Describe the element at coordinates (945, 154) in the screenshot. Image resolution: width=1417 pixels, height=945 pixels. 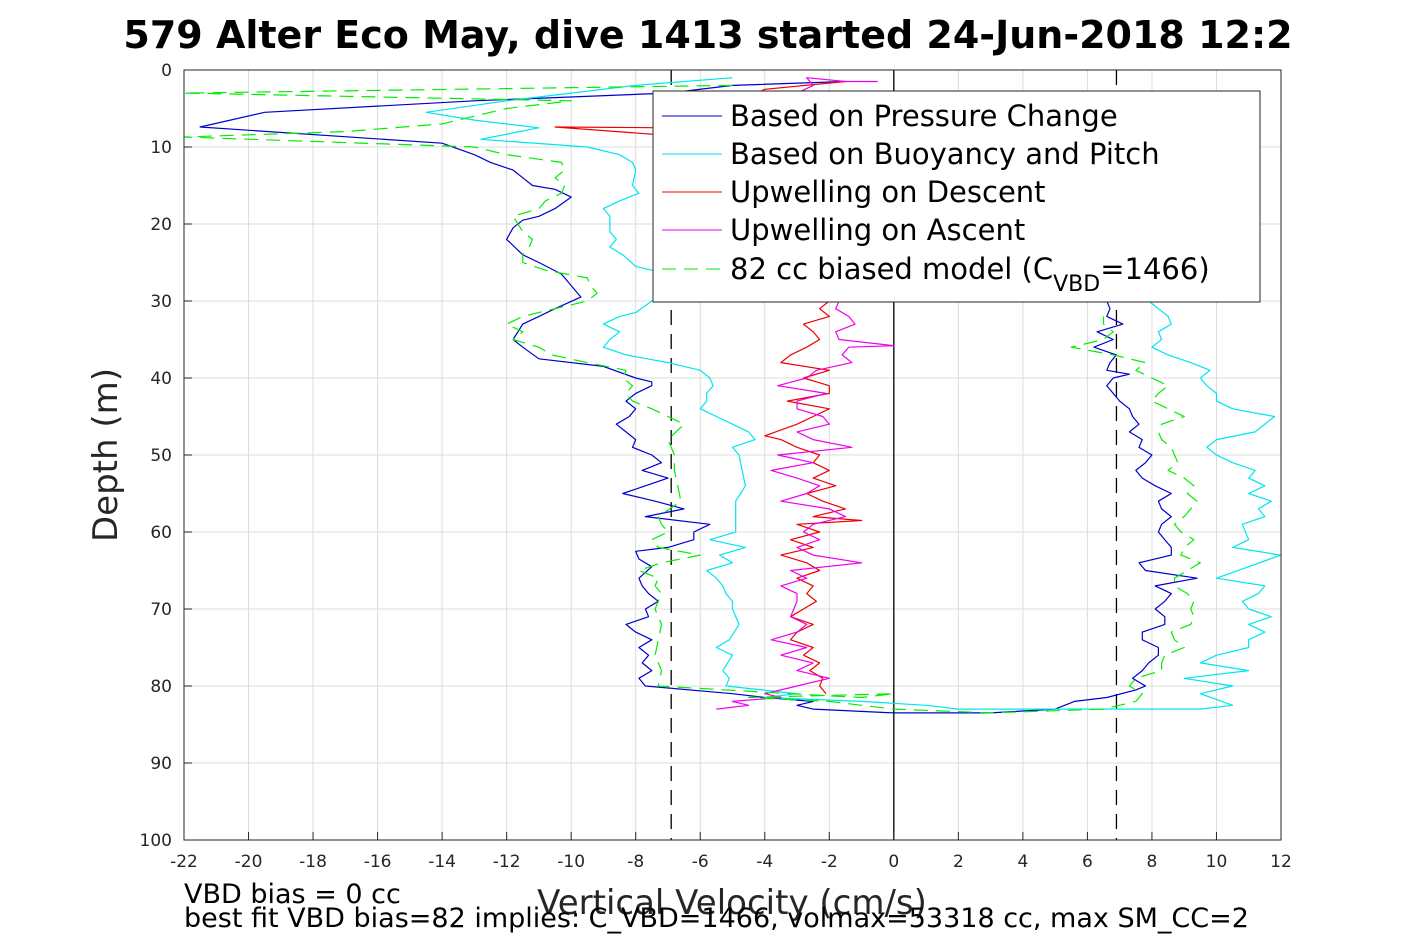
I see `legend-label-buoyancy: Based on Buoyancy and Pitch` at that location.